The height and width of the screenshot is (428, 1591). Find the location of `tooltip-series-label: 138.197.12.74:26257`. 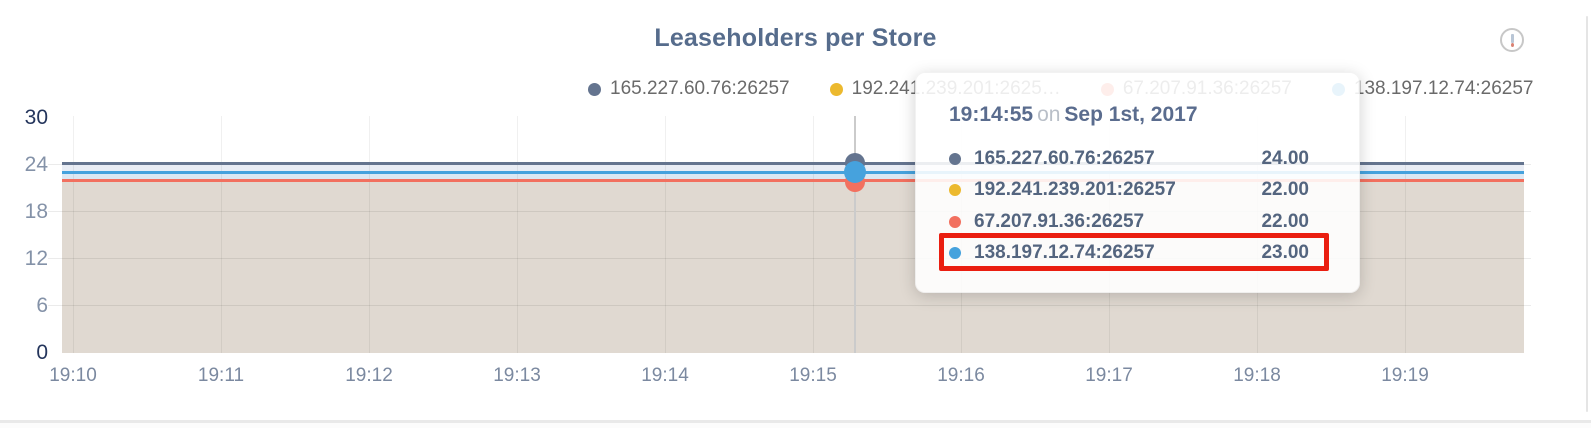

tooltip-series-label: 138.197.12.74:26257 is located at coordinates (1064, 253).